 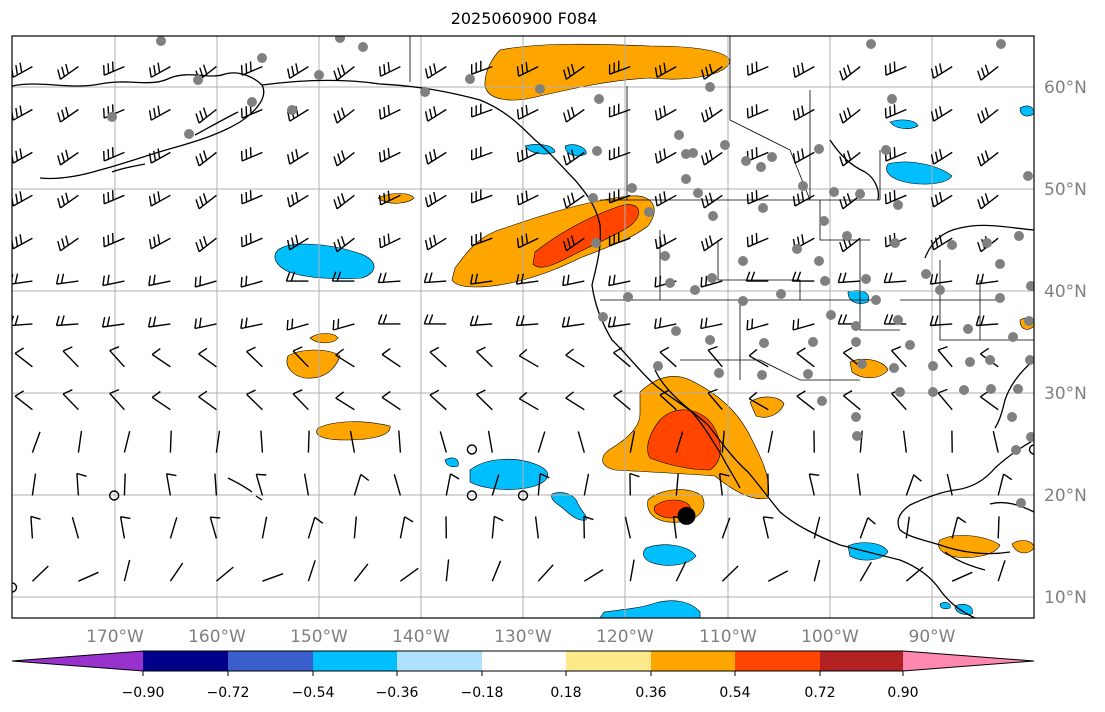 I want to click on colorbar-label-neg036: −0.36, so click(x=397, y=693).